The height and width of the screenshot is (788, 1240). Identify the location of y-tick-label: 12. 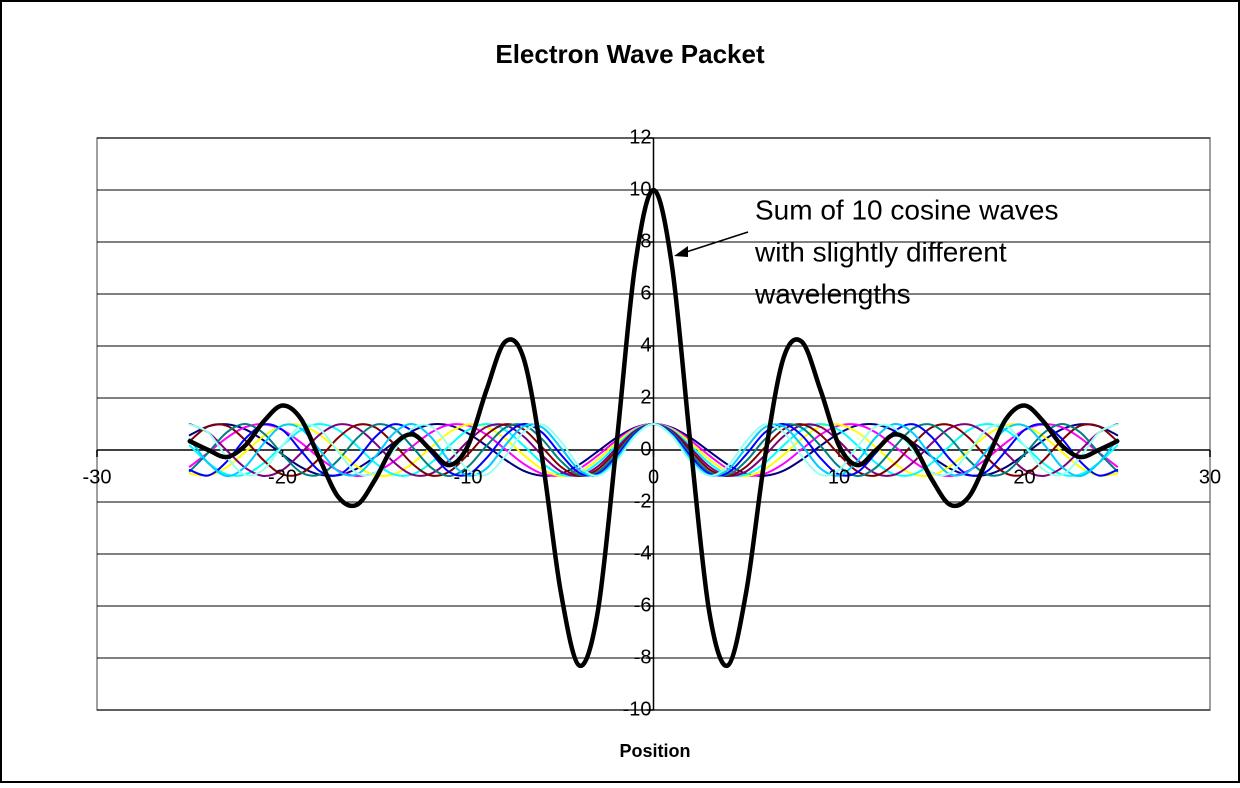
(640, 137).